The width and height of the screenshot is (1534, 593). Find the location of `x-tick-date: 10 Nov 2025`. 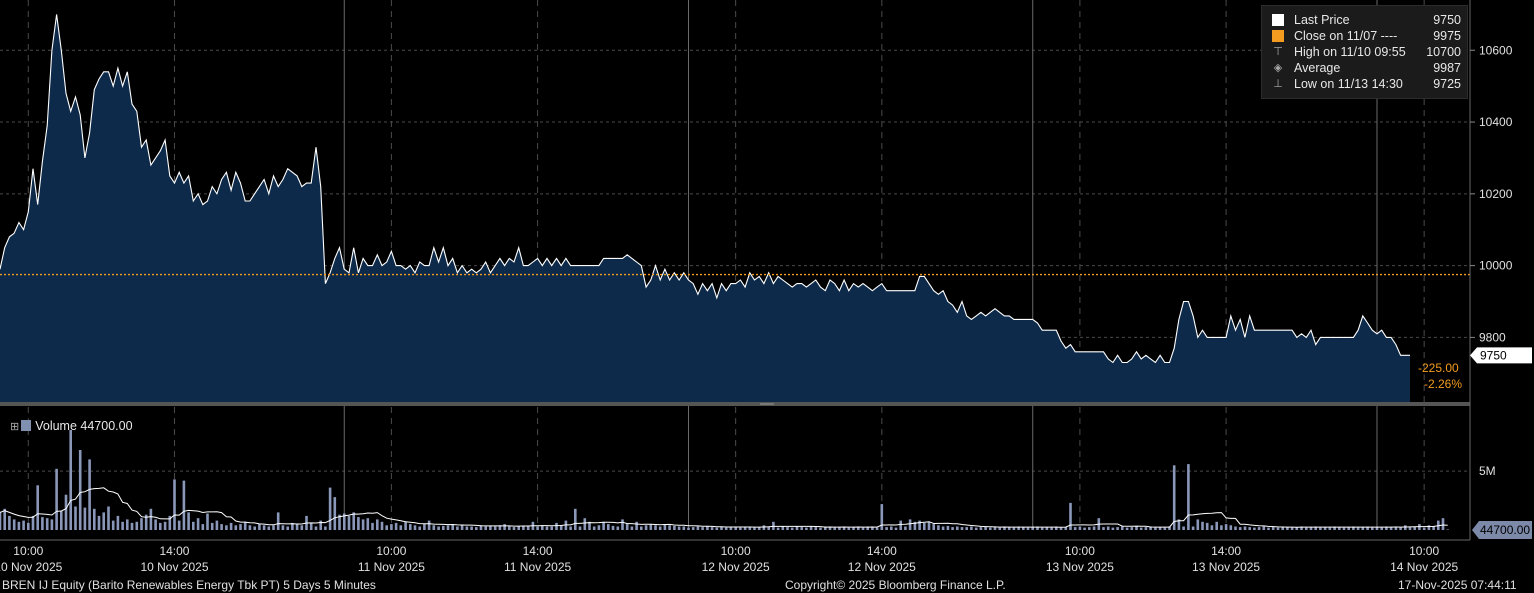

x-tick-date: 10 Nov 2025 is located at coordinates (174, 567).